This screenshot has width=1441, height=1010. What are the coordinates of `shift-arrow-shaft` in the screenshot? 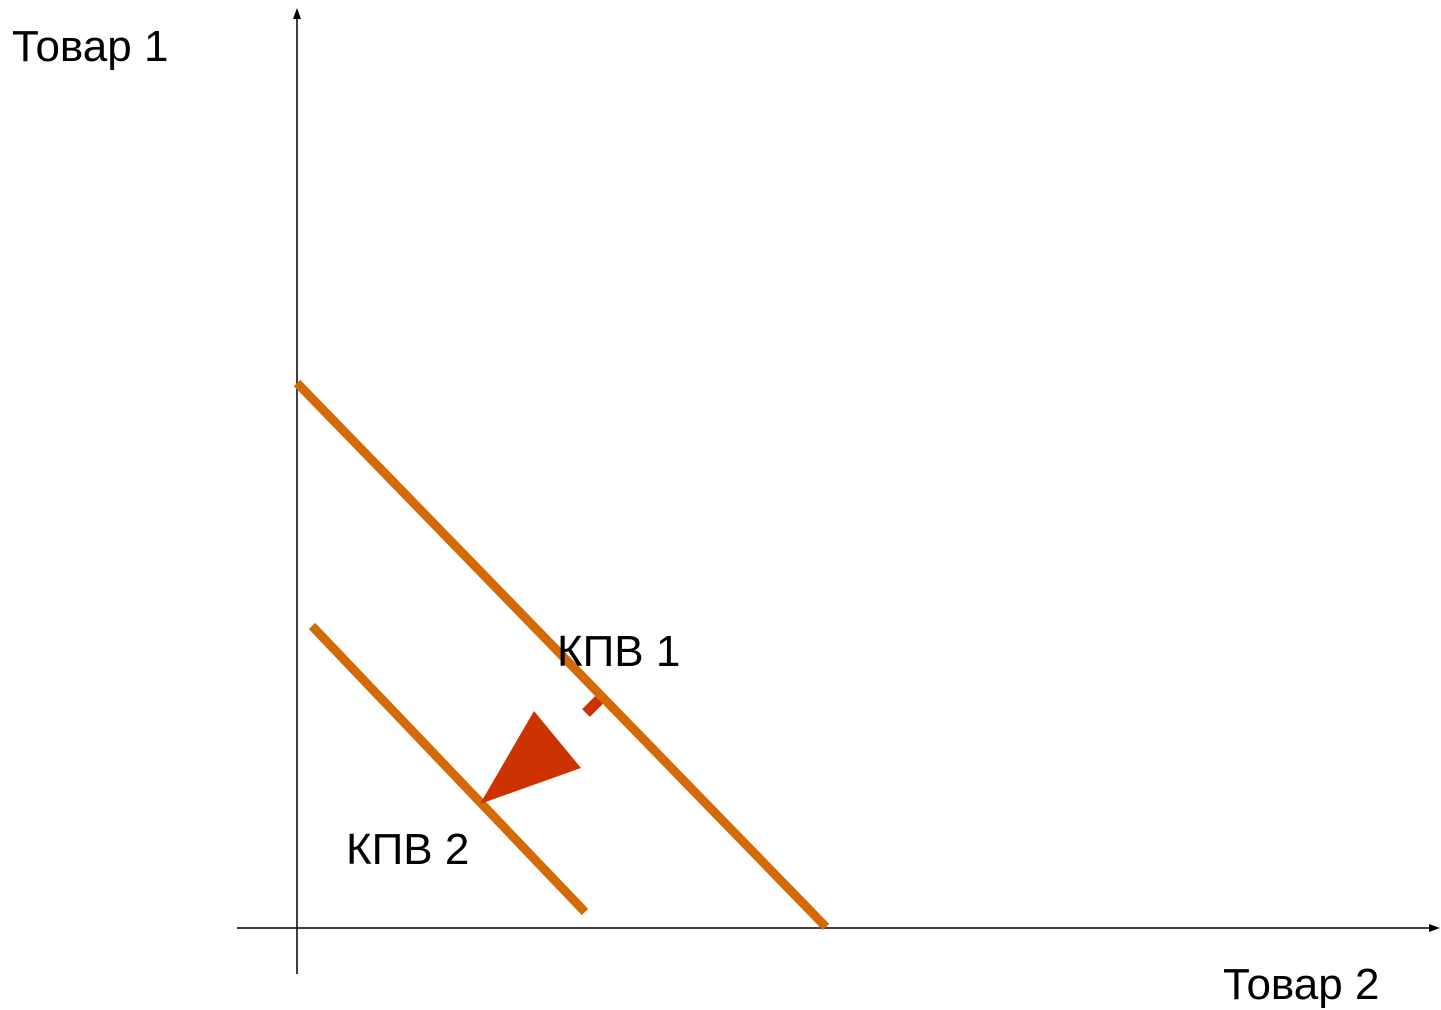 It's located at (592, 706).